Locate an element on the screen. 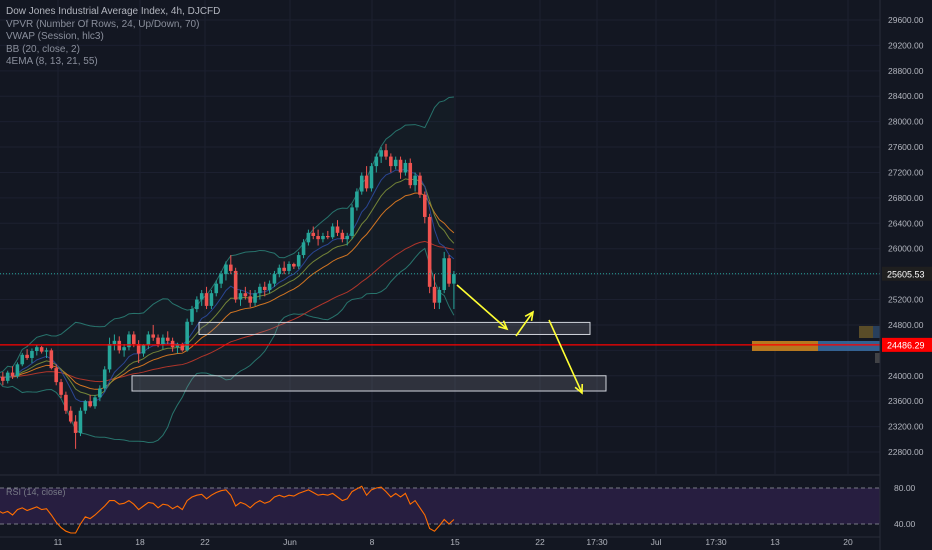 The width and height of the screenshot is (932, 550). legend-indicator-vpvr: VPVR (Number Of Rows, 24, Up/Down, 70) is located at coordinates (103, 24).